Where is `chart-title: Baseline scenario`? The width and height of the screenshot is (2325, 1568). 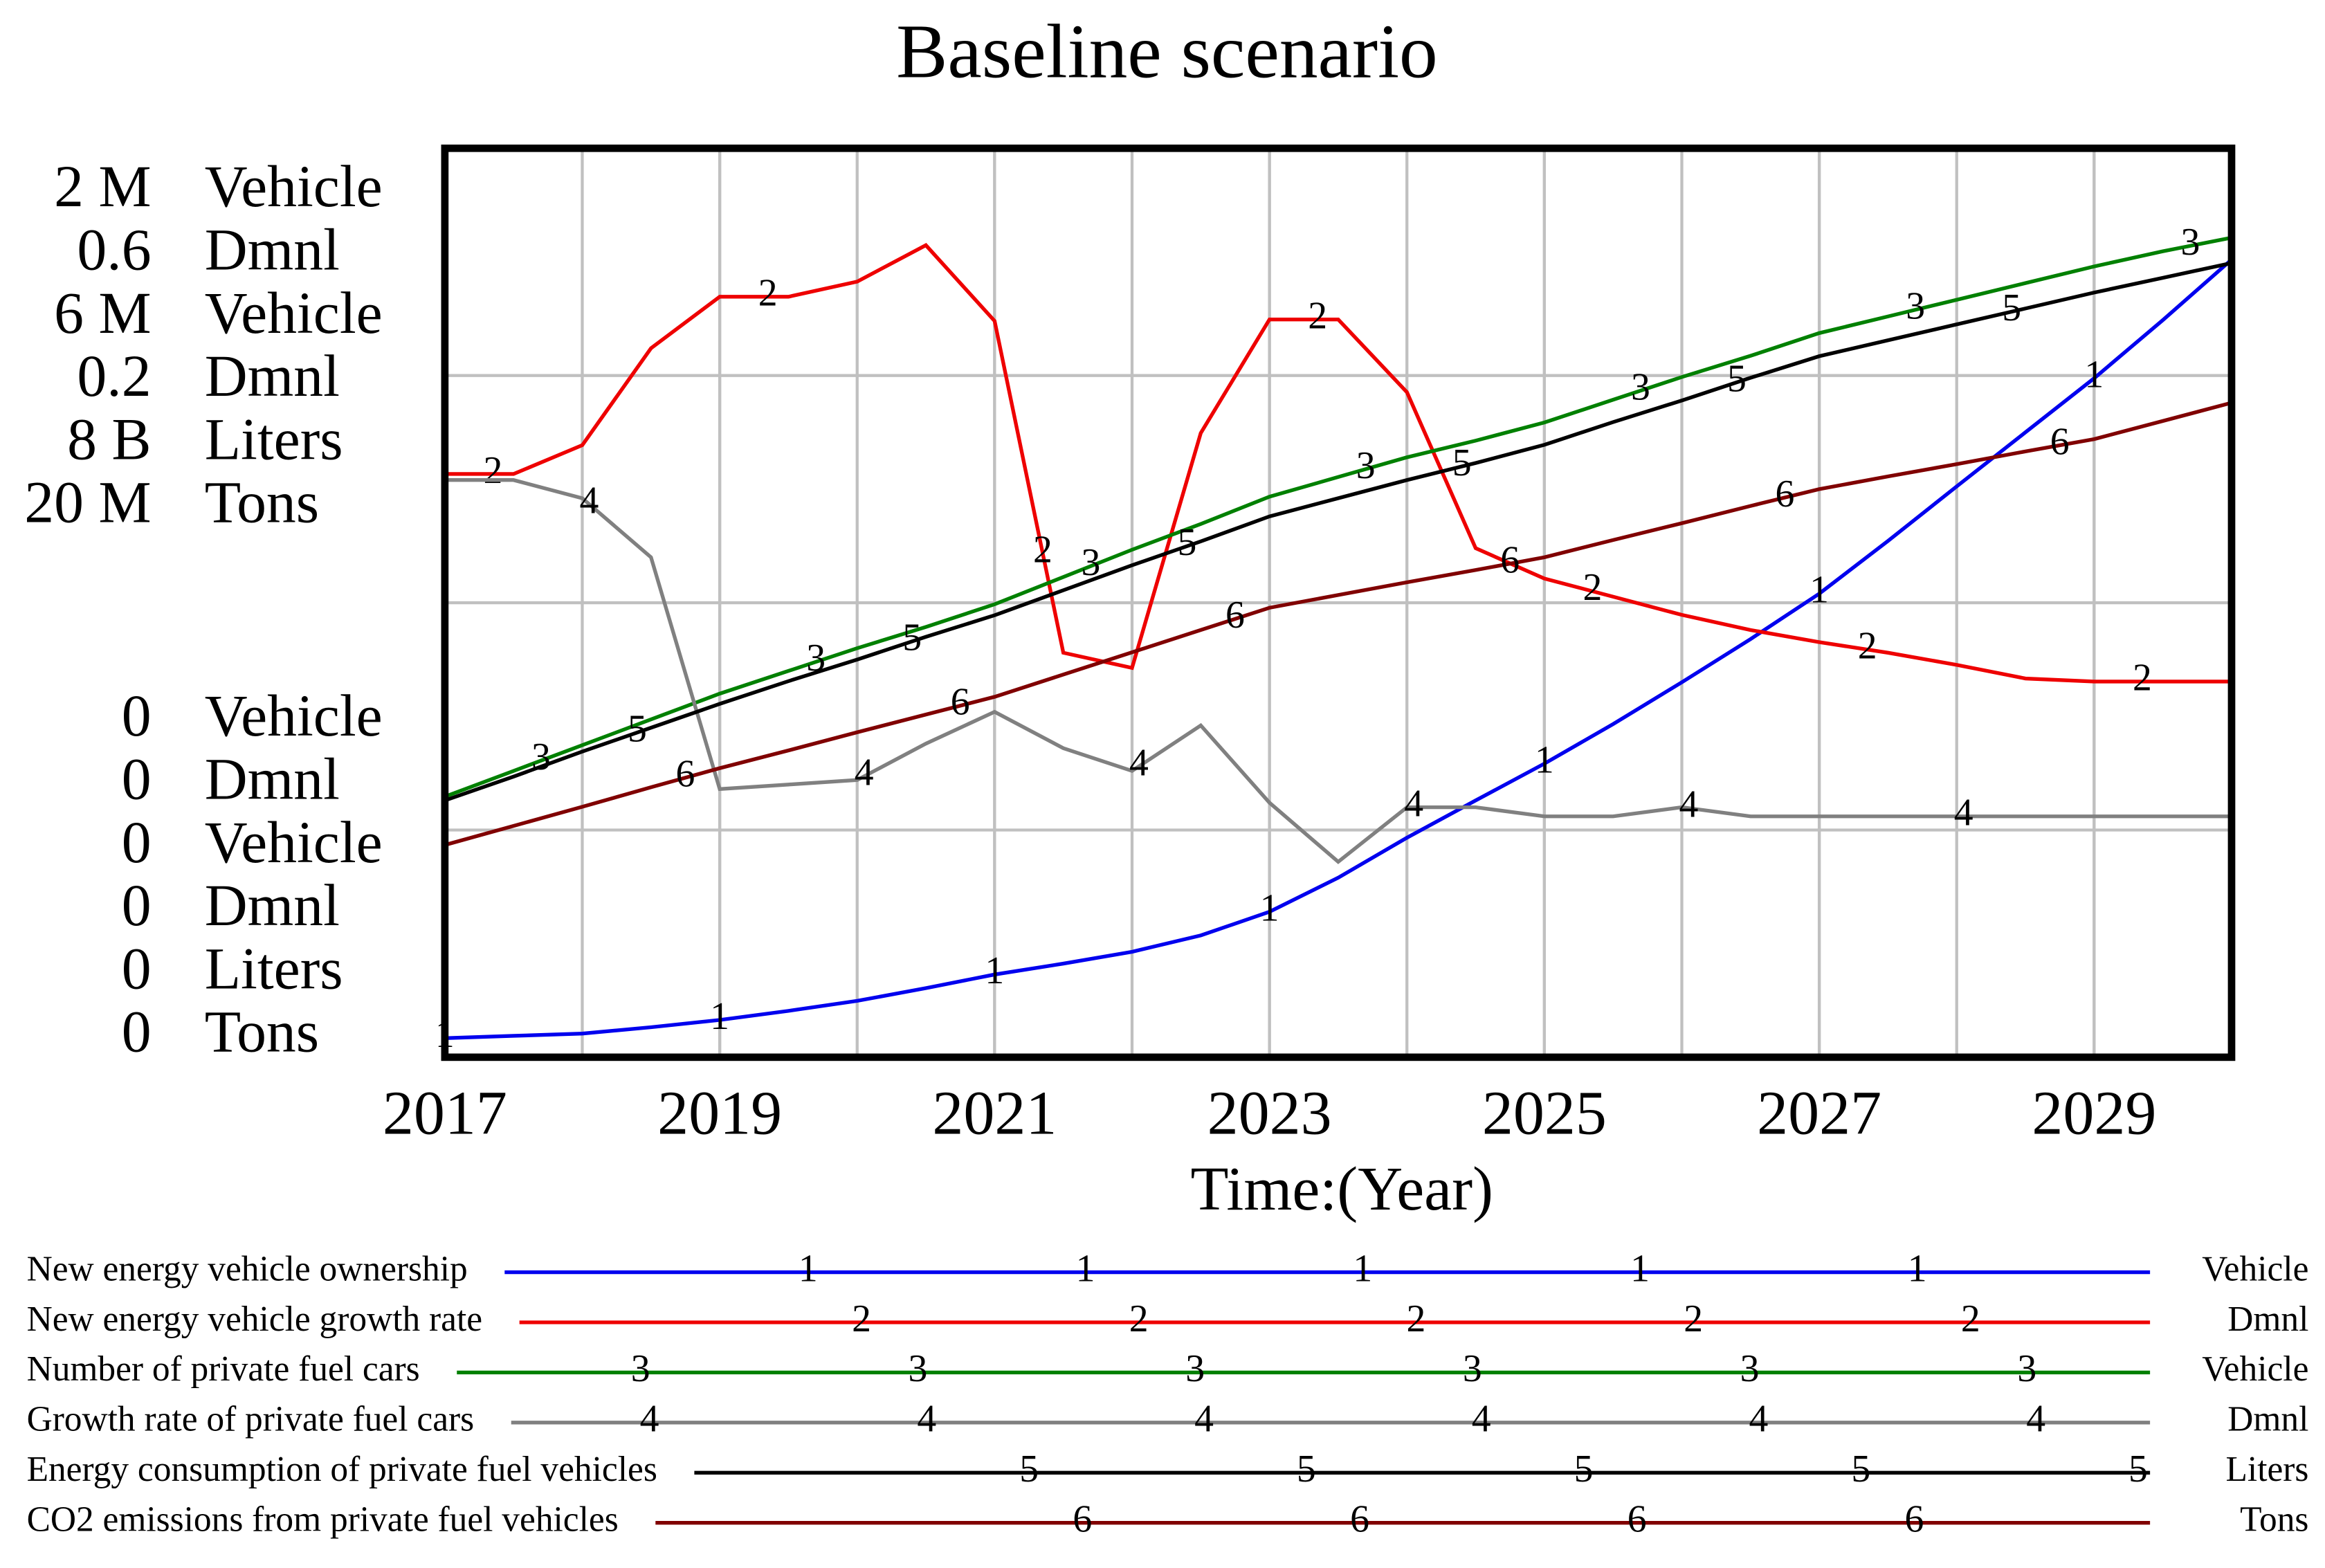
chart-title: Baseline scenario is located at coordinates (1167, 51).